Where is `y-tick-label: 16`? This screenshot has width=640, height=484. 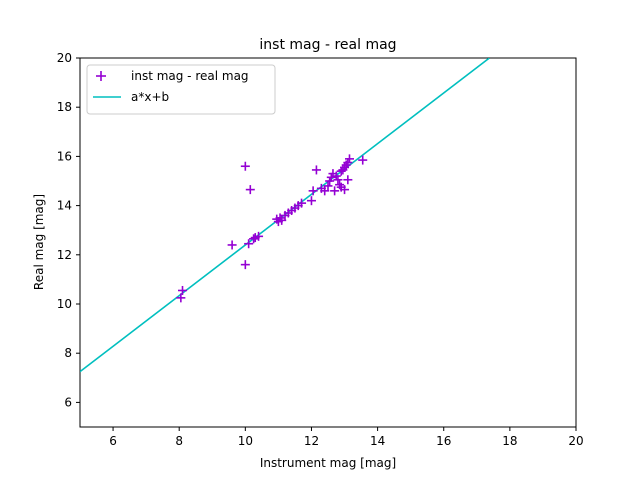
y-tick-label: 16 is located at coordinates (64, 156).